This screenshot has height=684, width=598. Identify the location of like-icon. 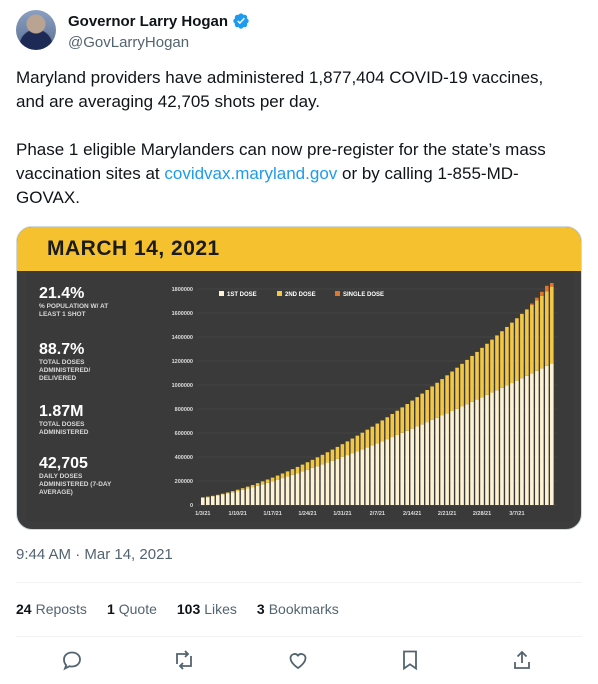
(298, 660).